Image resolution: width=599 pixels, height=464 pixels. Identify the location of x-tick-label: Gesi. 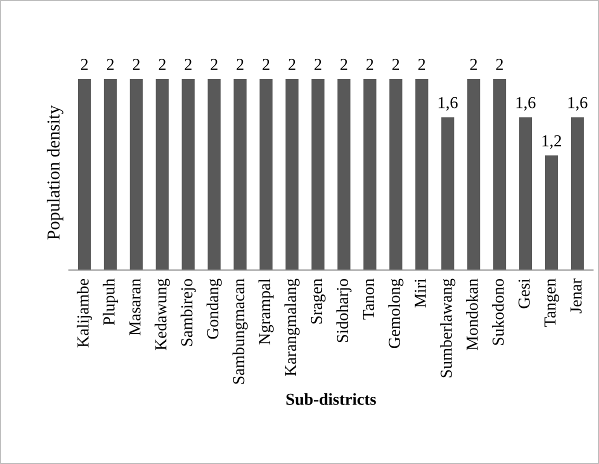
(524, 293).